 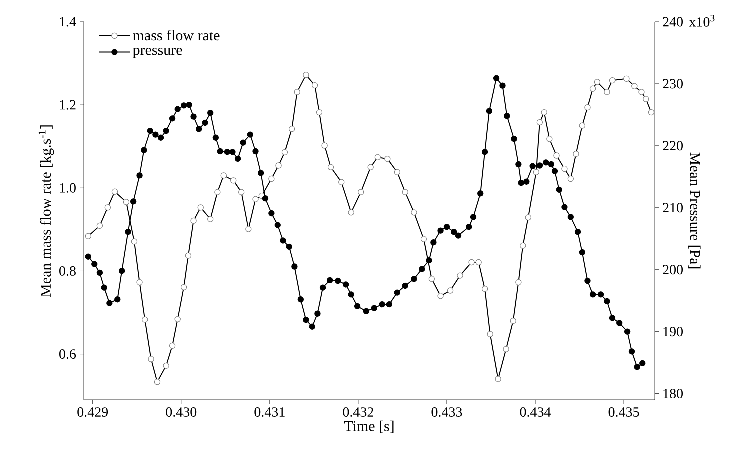 I want to click on y-tick-label: 1.2, so click(x=68, y=105).